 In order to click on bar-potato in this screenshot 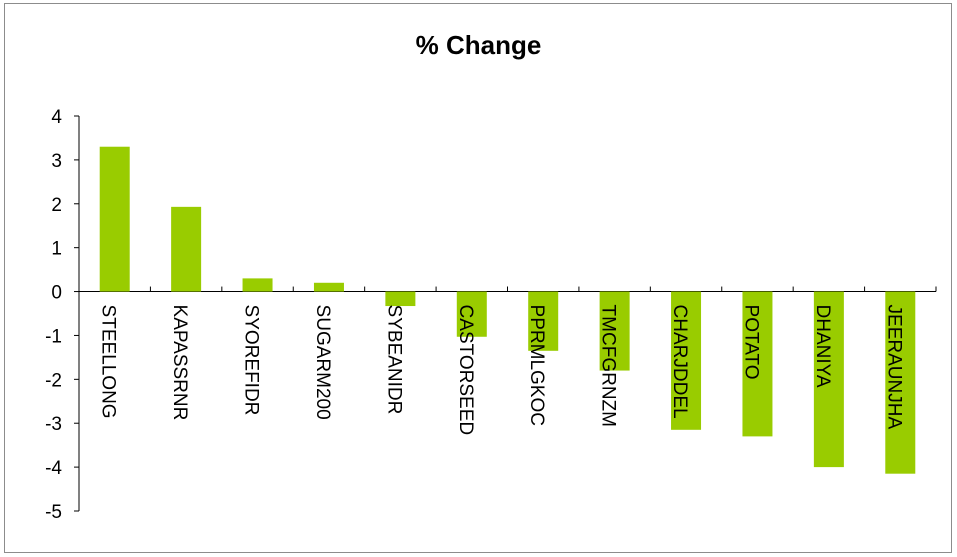, I will do `click(757, 364)`.